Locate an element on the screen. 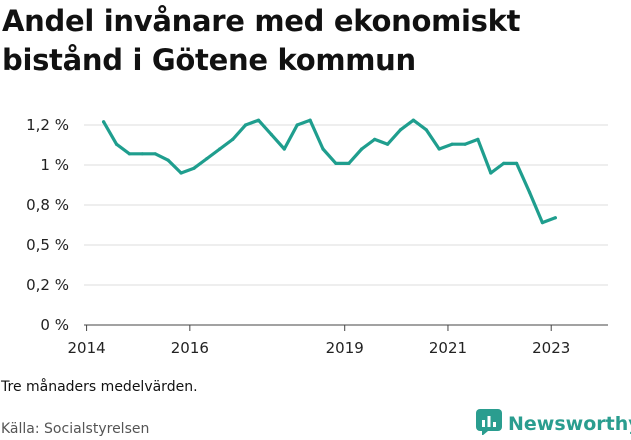 This screenshot has width=631, height=440. y-tick-label: 1,2 % is located at coordinates (47, 125).